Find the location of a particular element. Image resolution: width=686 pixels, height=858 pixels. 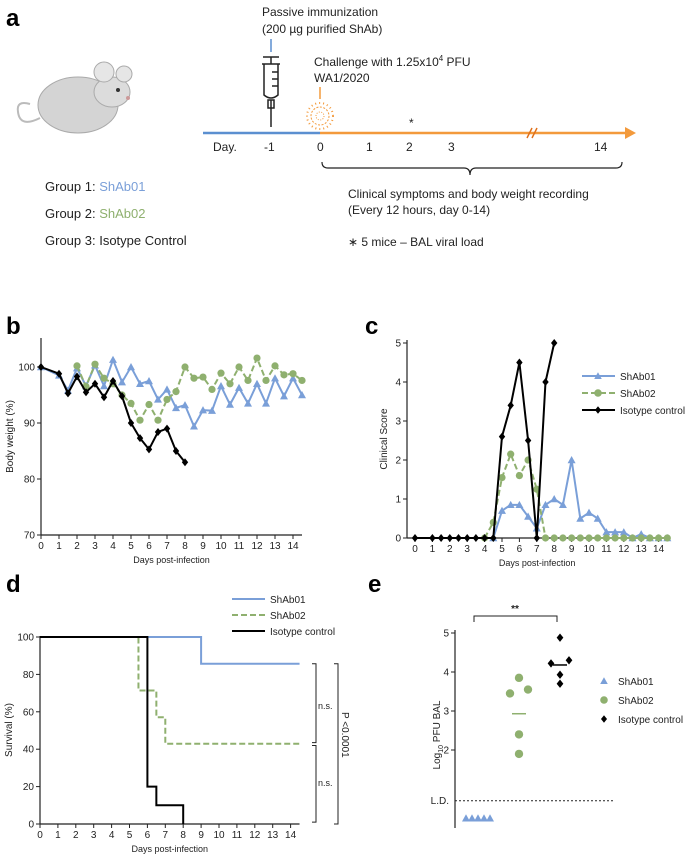

y-tick-label: 100 is located at coordinates (25, 638).